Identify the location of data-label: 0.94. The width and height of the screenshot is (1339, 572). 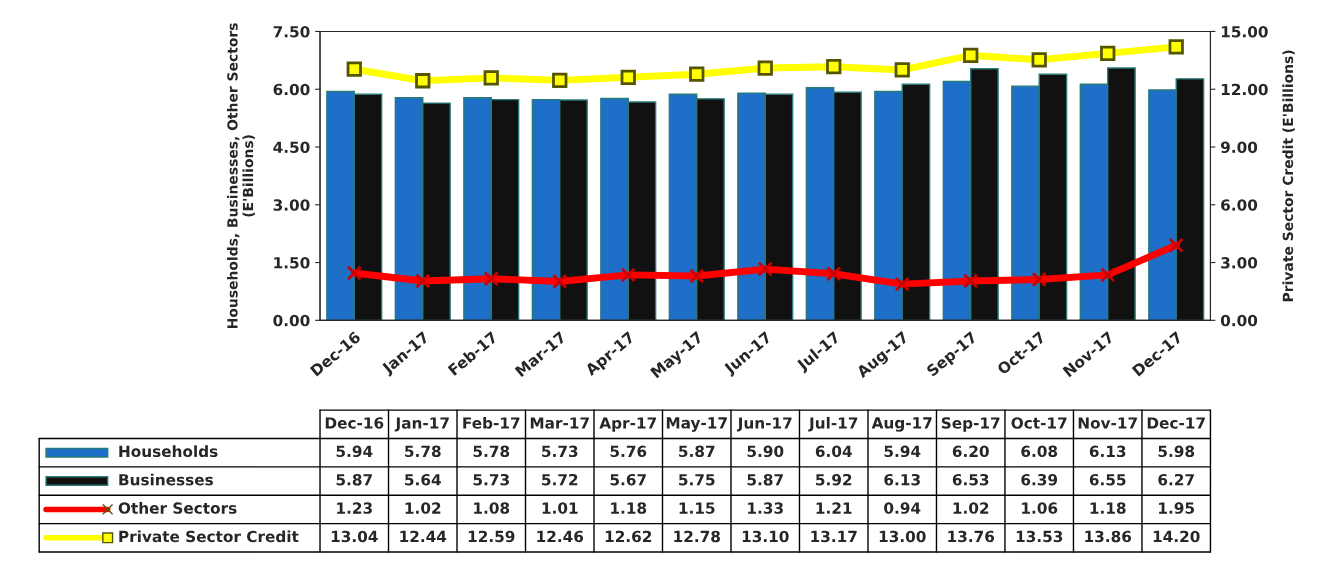
(902, 508).